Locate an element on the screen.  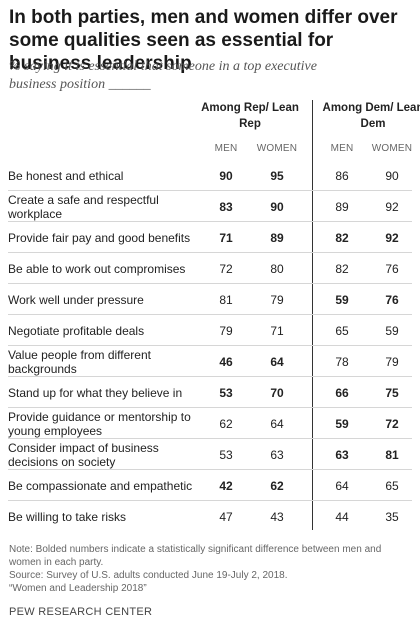
row-label: Create a safe and respectful workplace is located at coordinates (83, 207).